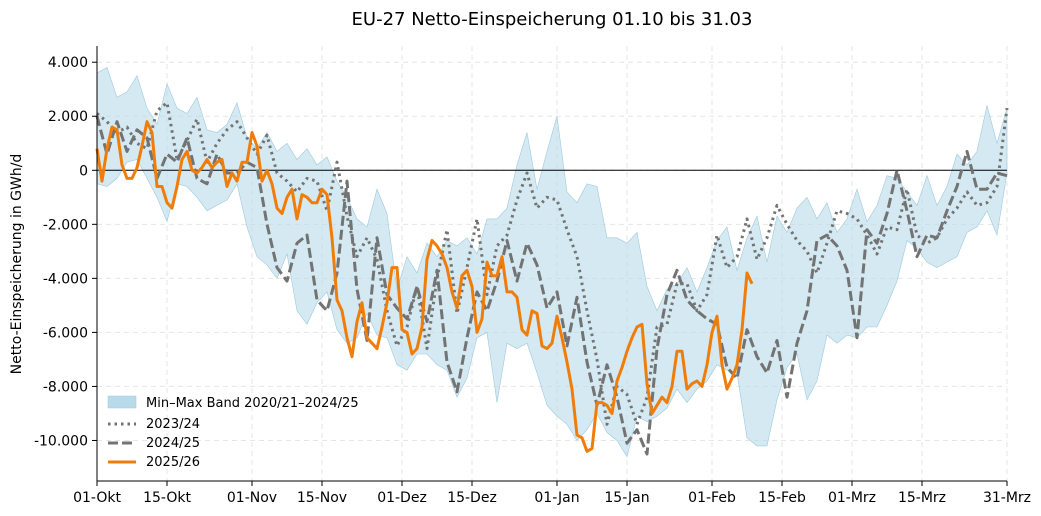  What do you see at coordinates (68, 117) in the screenshot?
I see `y-tick-label: 2.000` at bounding box center [68, 117].